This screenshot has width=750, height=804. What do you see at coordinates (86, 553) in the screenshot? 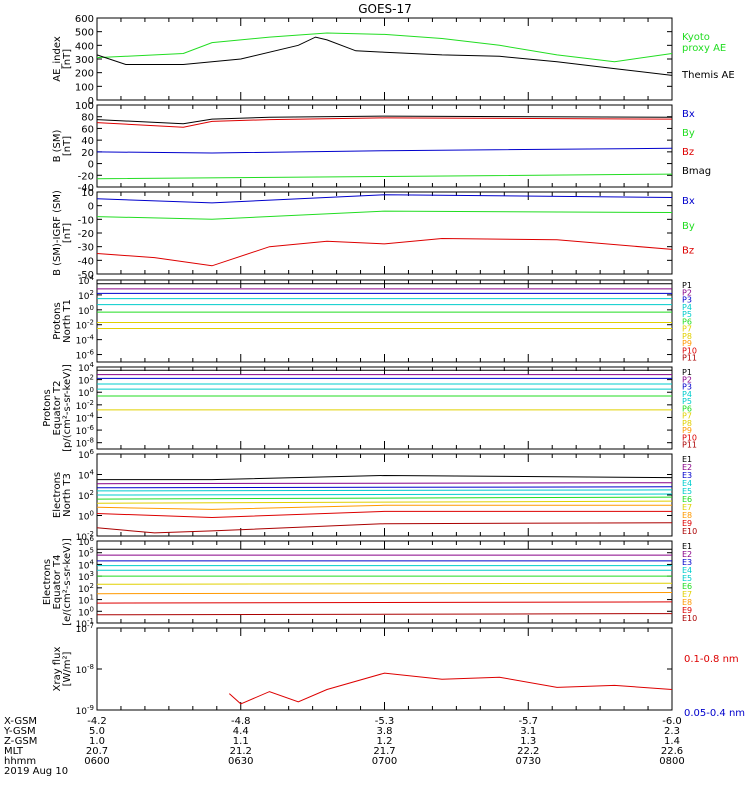
I see `y-tick-label: 10⁵` at bounding box center [86, 553].